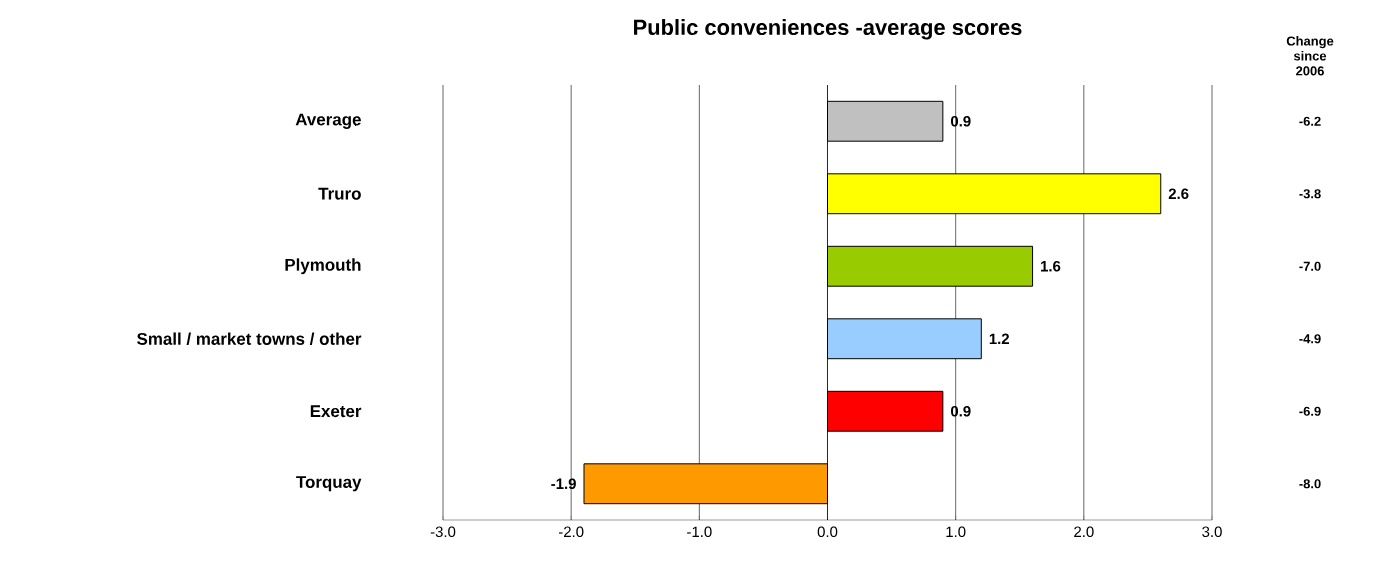  I want to click on text: -6.2, so click(1310, 121).